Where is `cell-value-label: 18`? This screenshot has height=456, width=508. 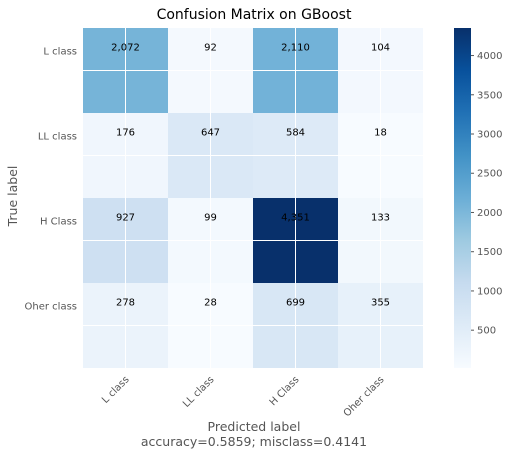
cell-value-label: 18 is located at coordinates (380, 133).